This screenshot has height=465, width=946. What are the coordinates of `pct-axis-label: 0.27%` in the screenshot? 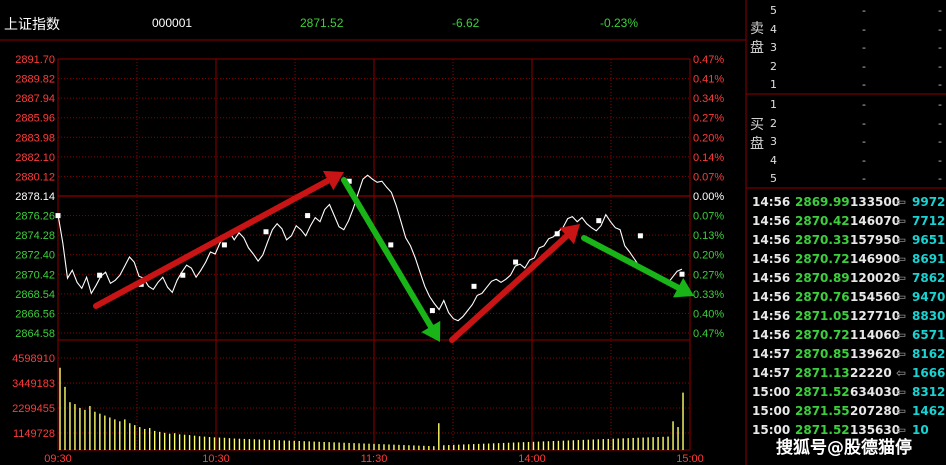 It's located at (708, 119).